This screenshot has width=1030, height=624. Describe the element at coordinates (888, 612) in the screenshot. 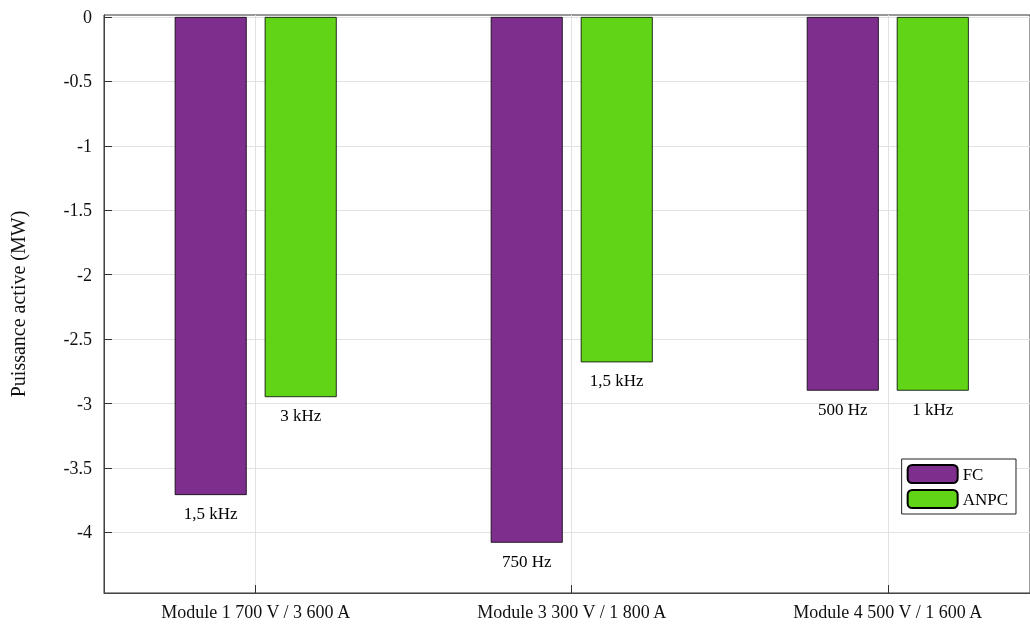

I see `x-tick-label: Module 4 500 V / 1 600 A` at that location.